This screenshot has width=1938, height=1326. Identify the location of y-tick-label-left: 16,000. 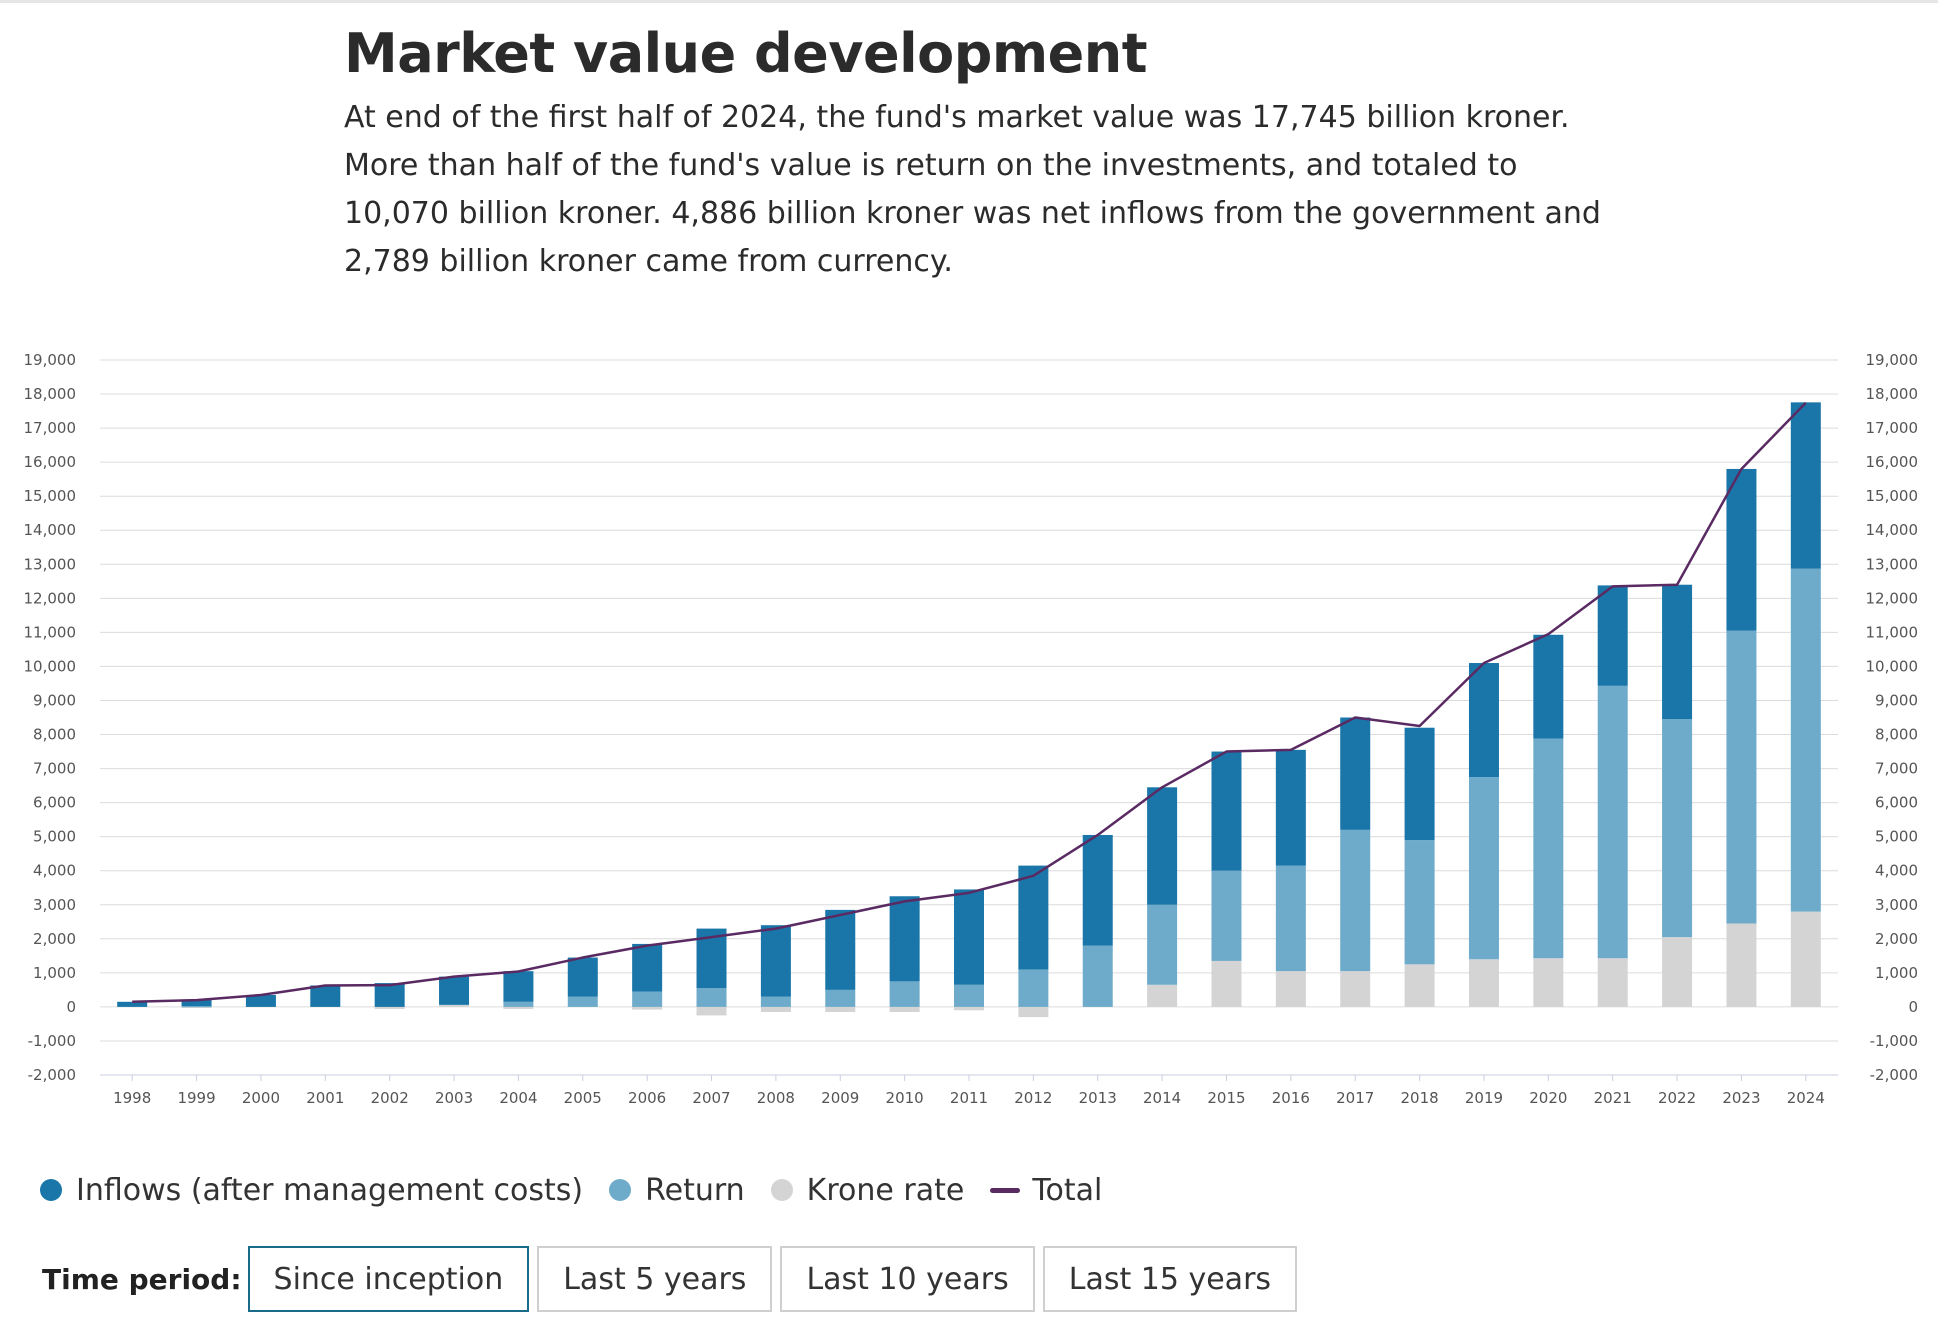
(50, 462).